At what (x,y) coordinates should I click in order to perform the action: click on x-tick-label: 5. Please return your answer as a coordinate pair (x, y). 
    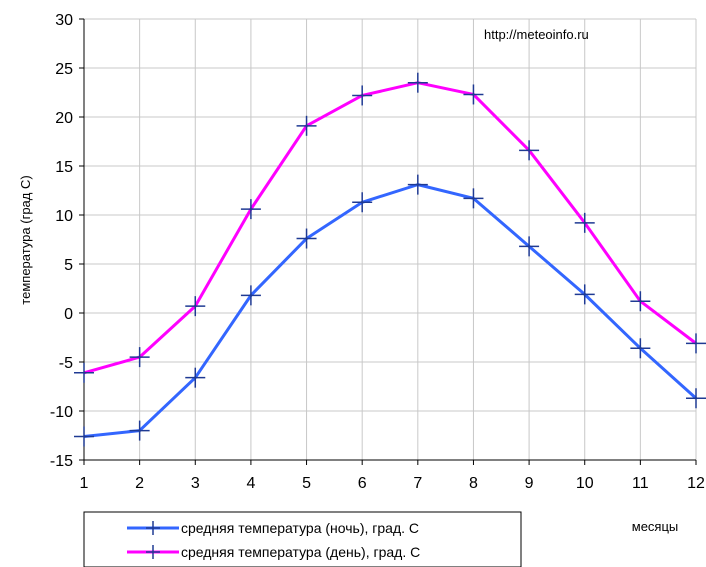
    Looking at the image, I should click on (306, 483).